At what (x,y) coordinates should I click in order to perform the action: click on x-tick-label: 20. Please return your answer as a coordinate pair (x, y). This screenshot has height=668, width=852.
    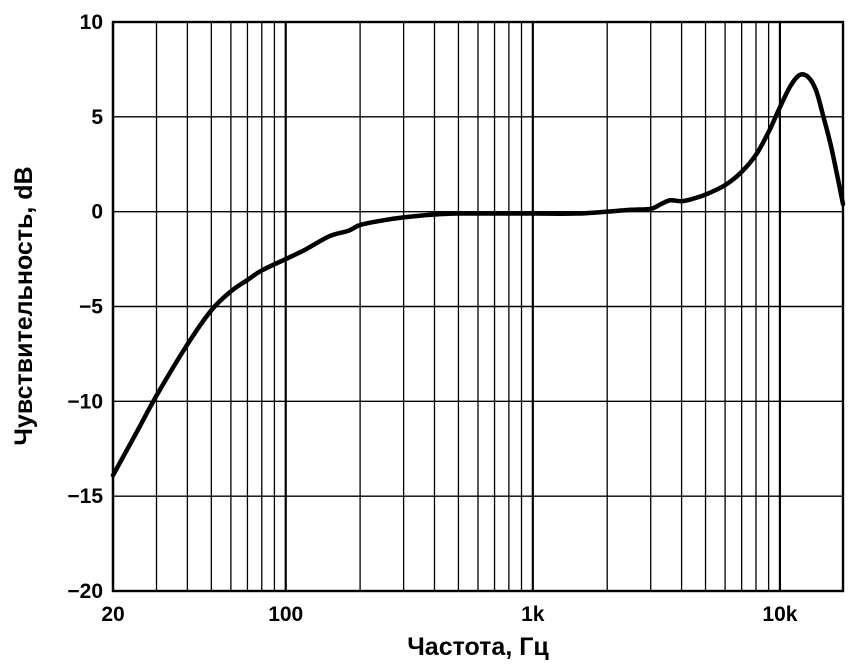
    Looking at the image, I should click on (112, 614).